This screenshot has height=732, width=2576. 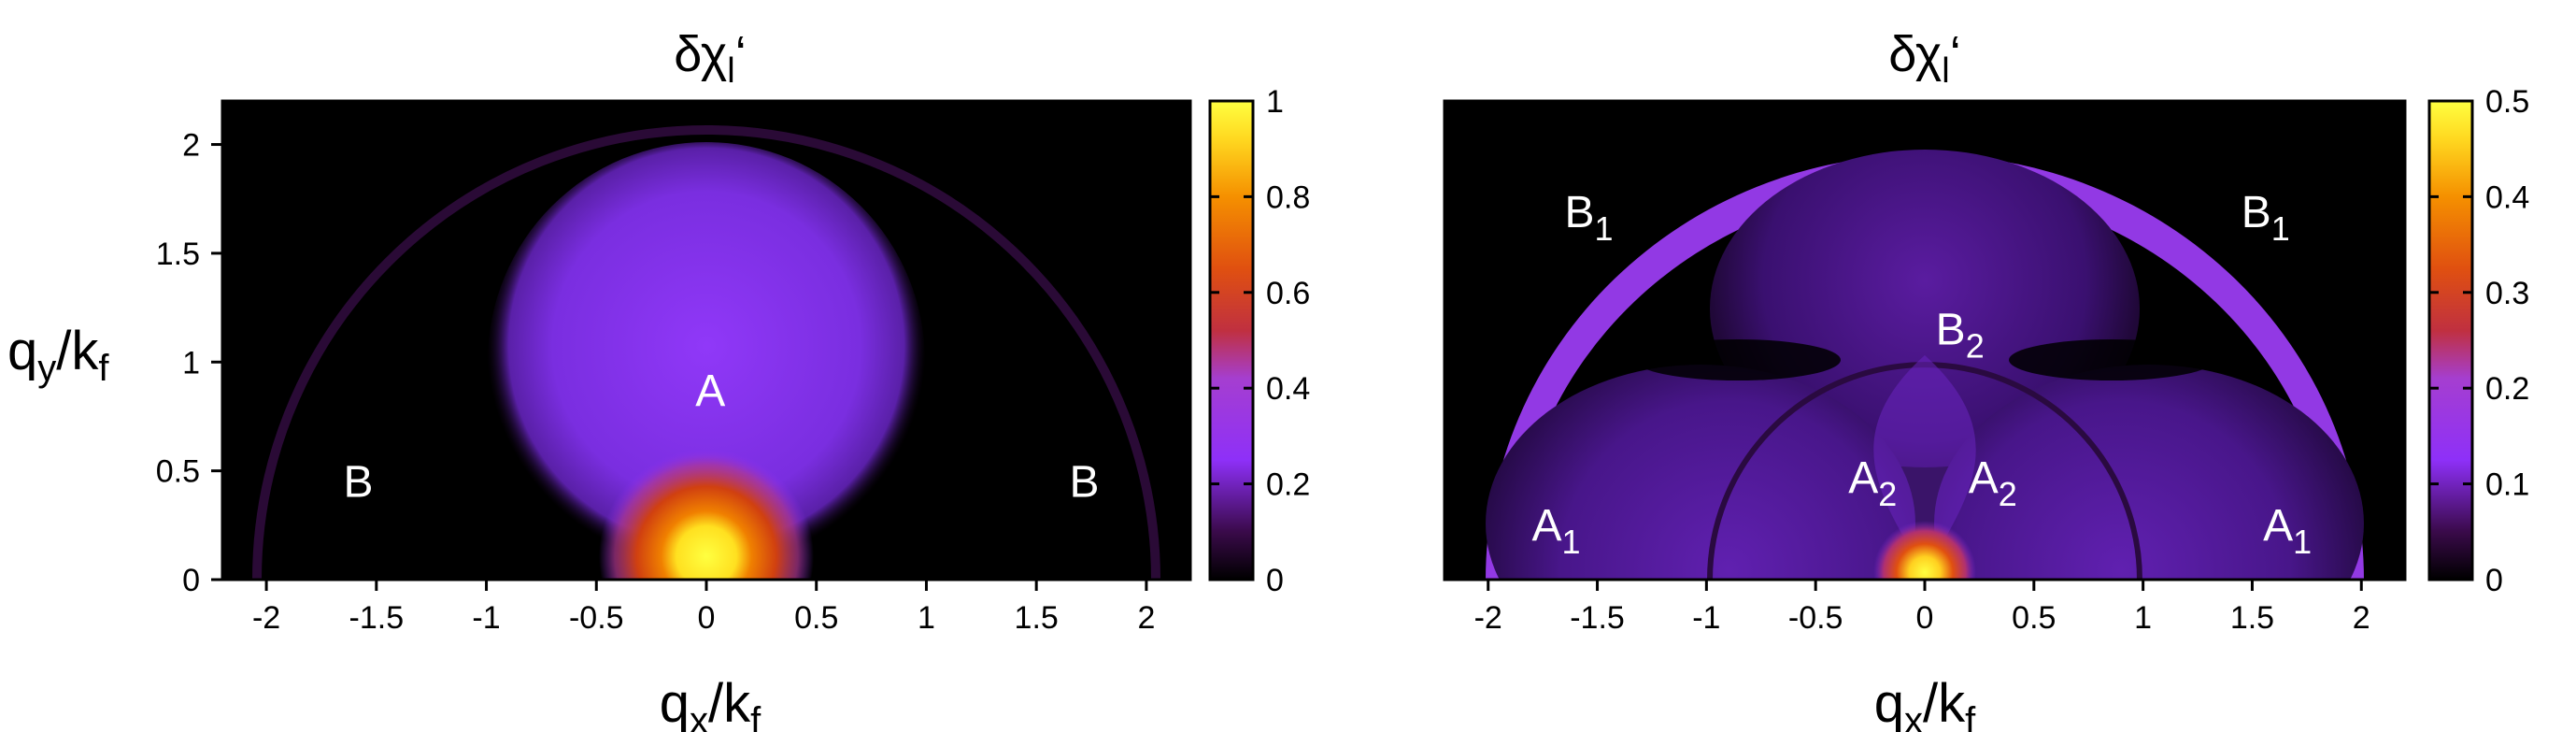 What do you see at coordinates (1816, 618) in the screenshot?
I see `right-x-tick-label: -0.5` at bounding box center [1816, 618].